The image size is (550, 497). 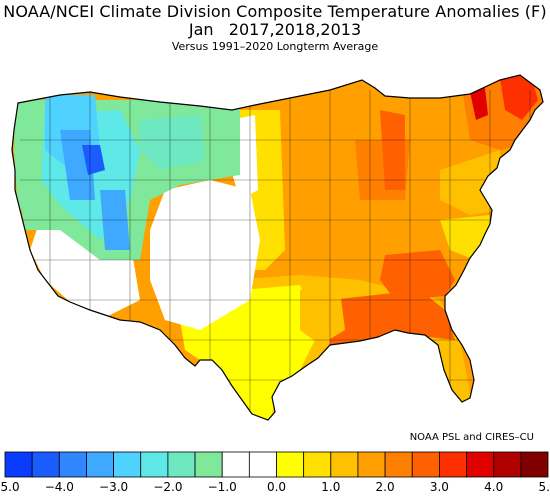 I want to click on georgia-carolinas-region, so click(x=417, y=275).